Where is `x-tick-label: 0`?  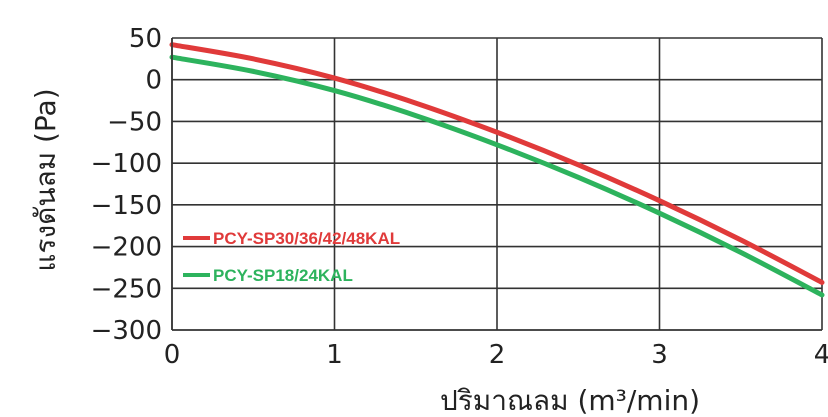 x-tick-label: 0 is located at coordinates (172, 355).